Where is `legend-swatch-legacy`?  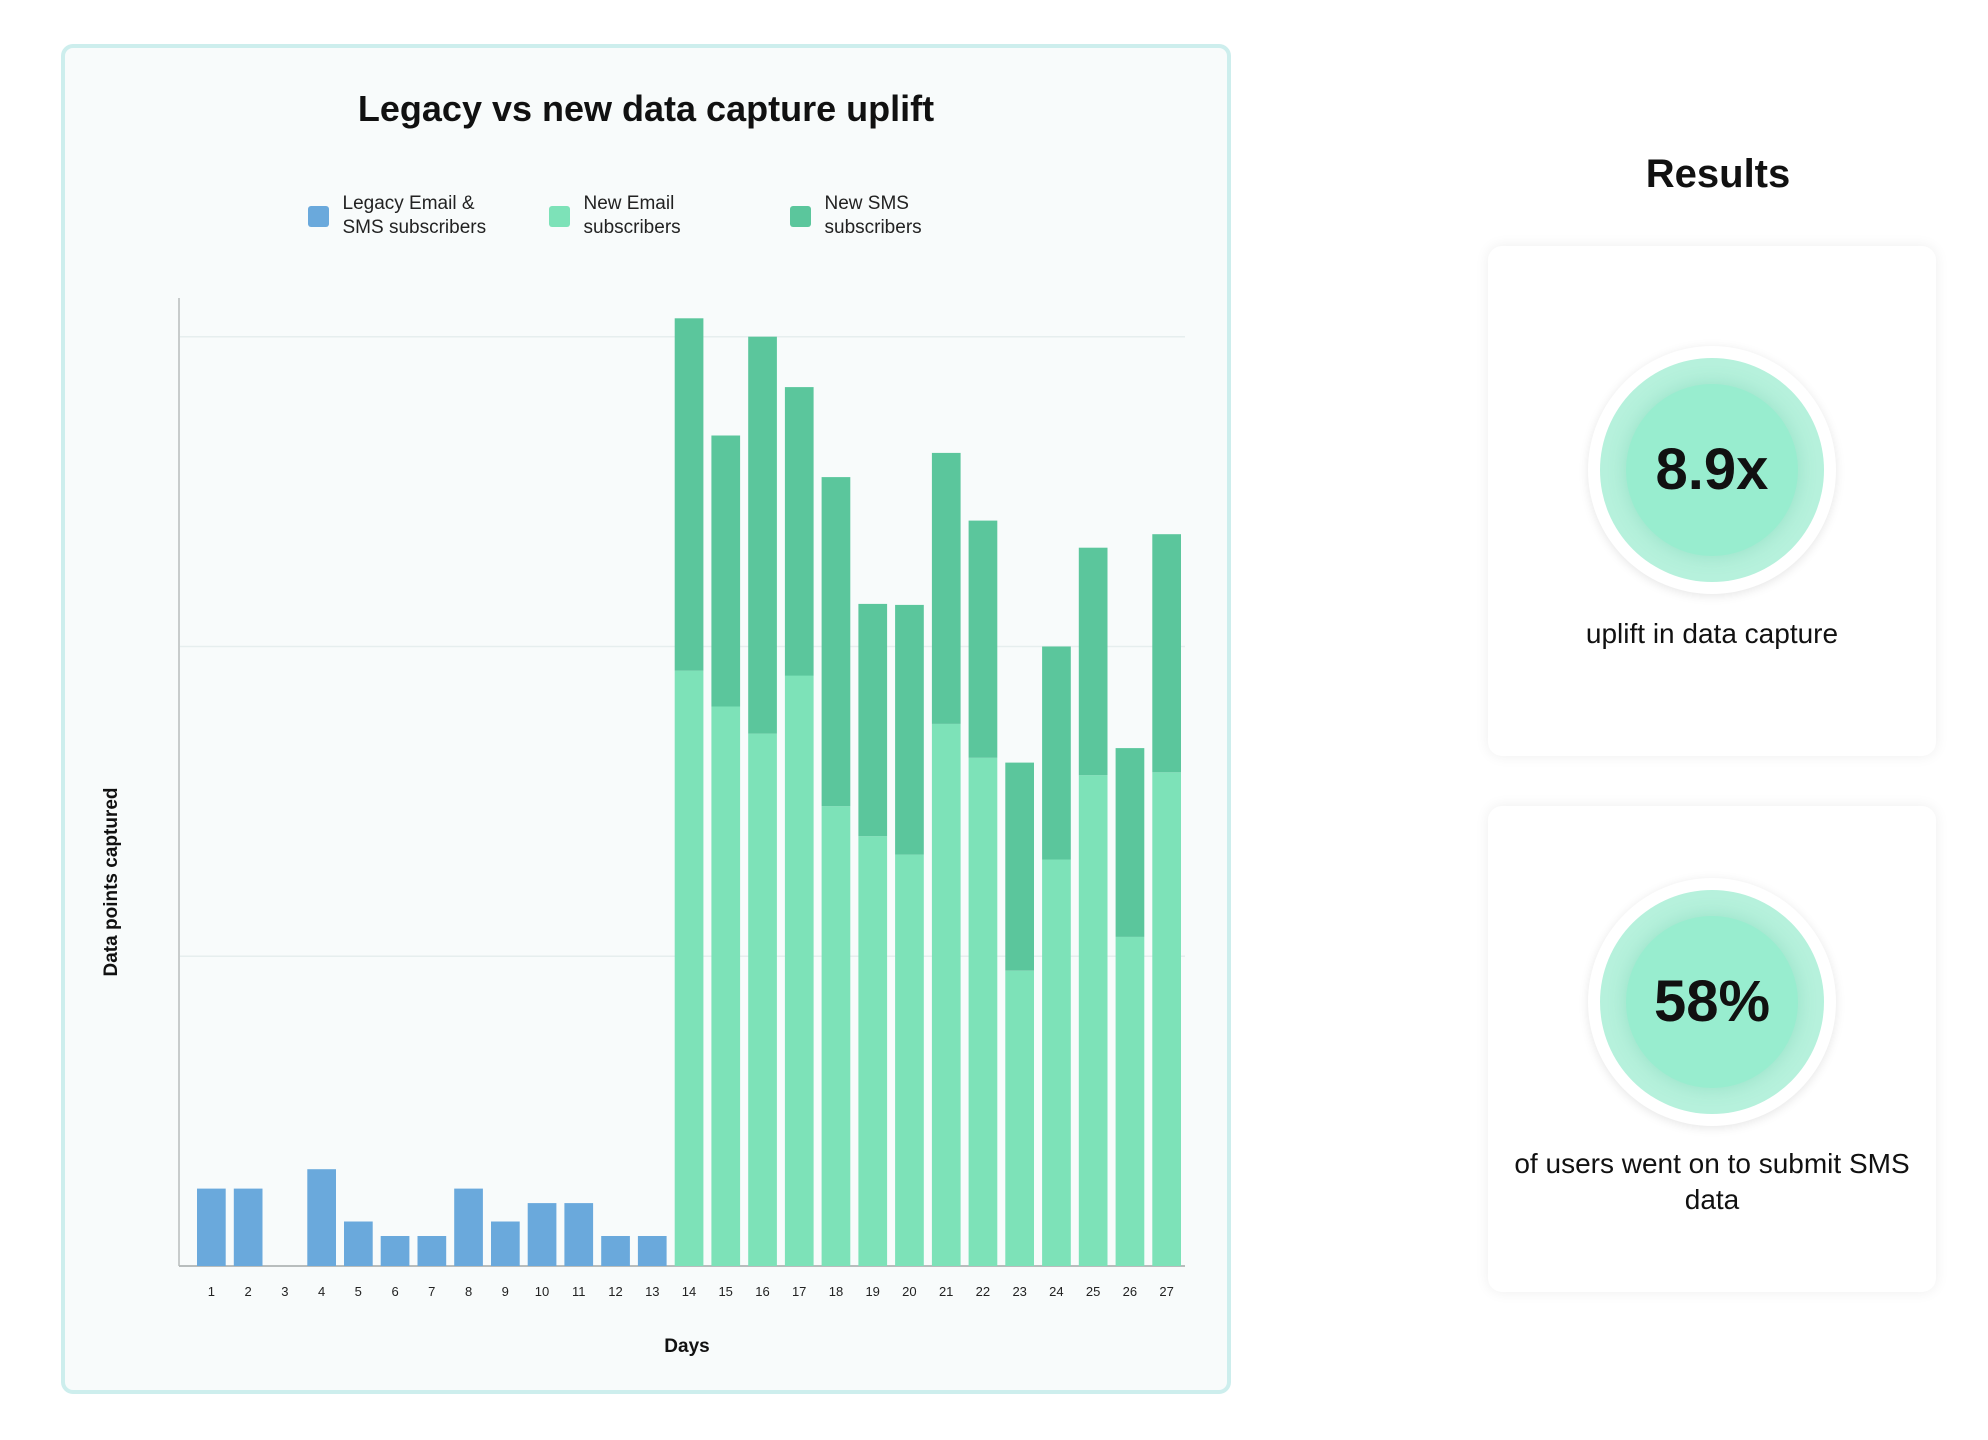 legend-swatch-legacy is located at coordinates (318, 216).